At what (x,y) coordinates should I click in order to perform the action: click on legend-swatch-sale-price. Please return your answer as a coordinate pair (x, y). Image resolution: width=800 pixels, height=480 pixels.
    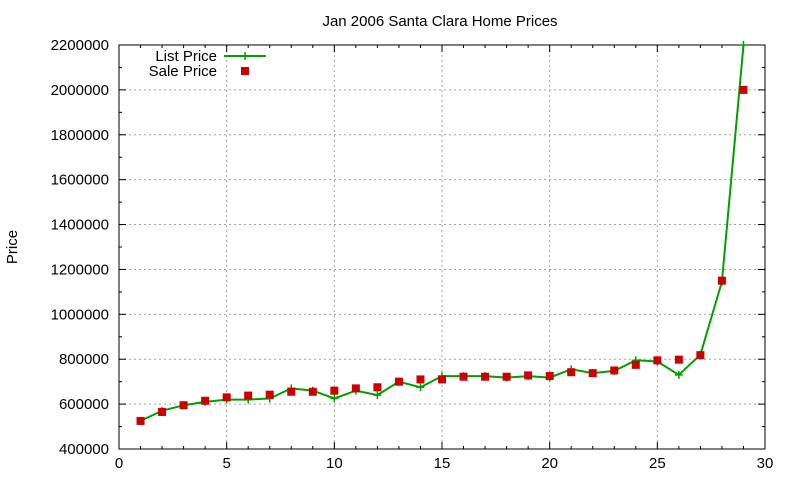
    Looking at the image, I should click on (245, 71).